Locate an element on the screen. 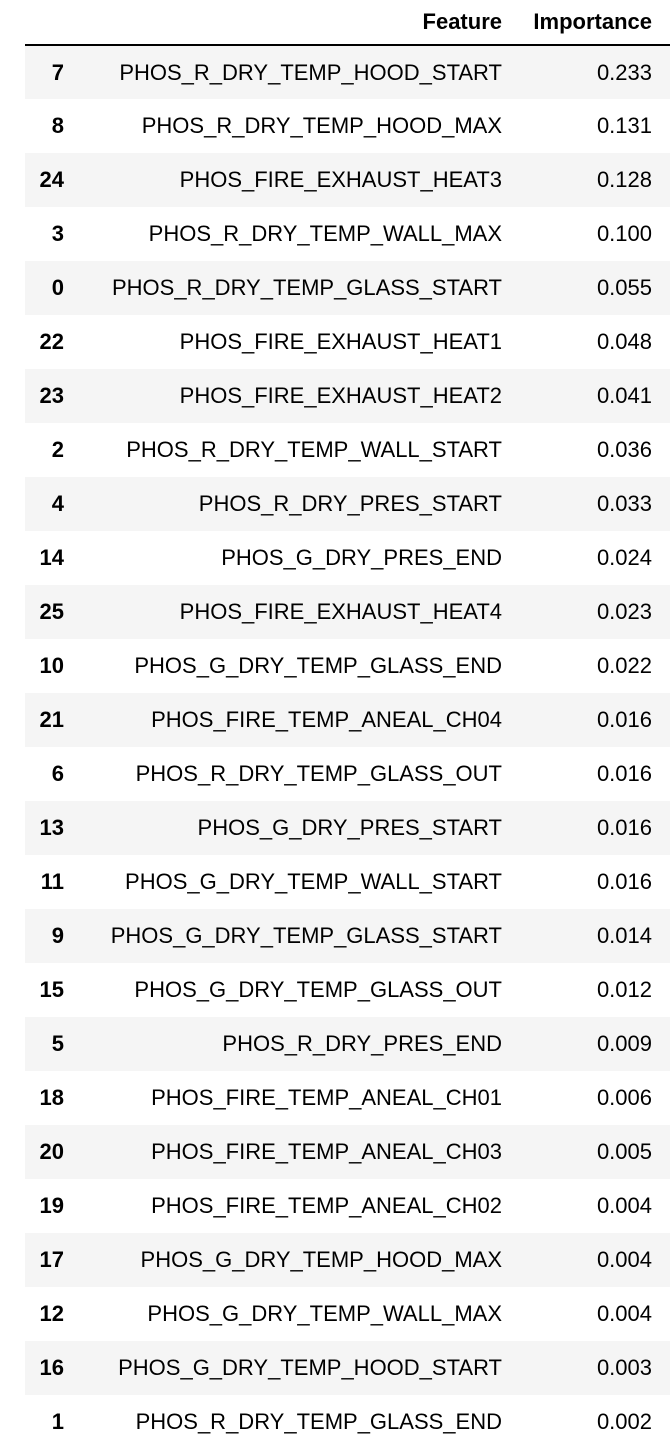 The width and height of the screenshot is (670, 1449). table-row: 17 PHOS_G_DRY_TEMP_HOOD_MAX 0.004 is located at coordinates (347, 1260).